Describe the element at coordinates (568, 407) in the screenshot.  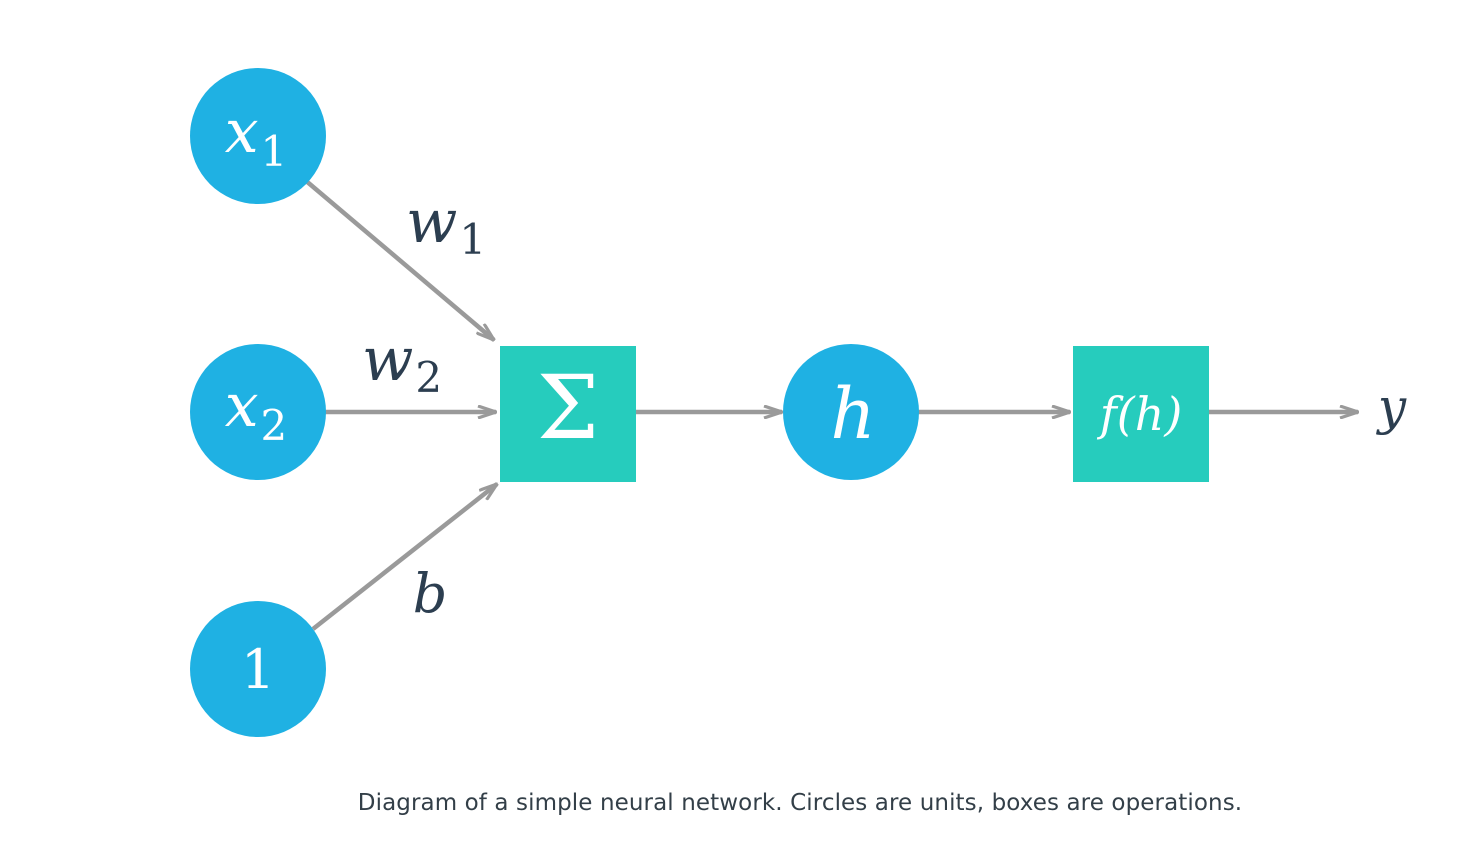
I see `sum-symbol: Σ` at that location.